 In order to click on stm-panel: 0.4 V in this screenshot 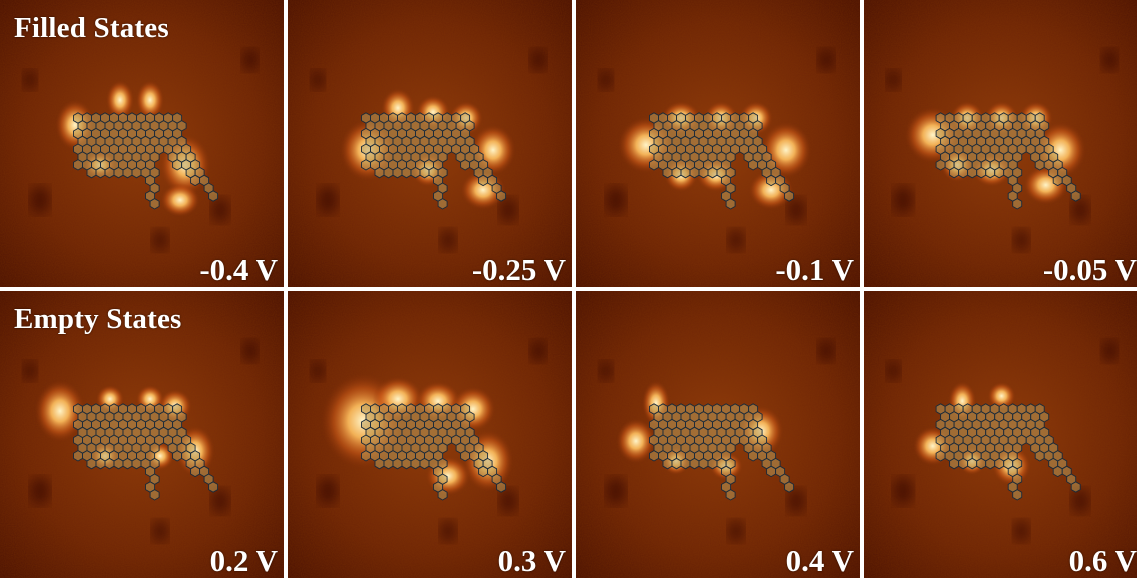, I will do `click(718, 434)`.